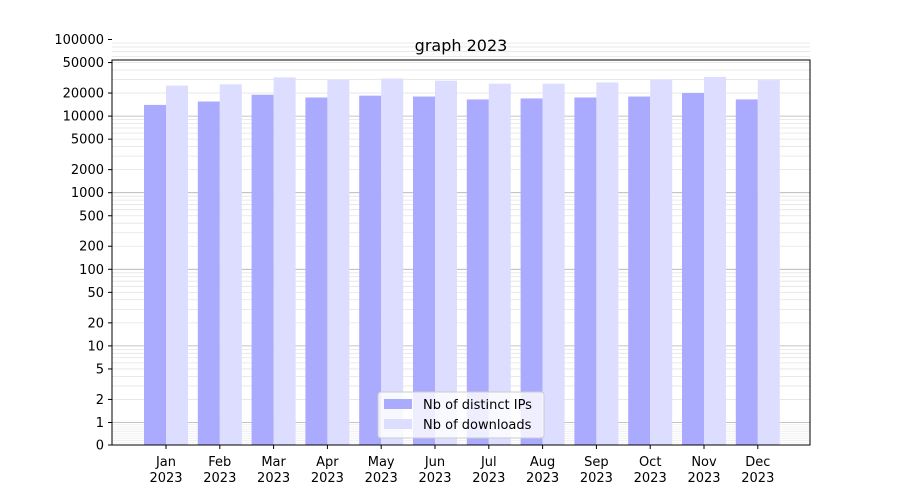 The width and height of the screenshot is (900, 500). What do you see at coordinates (477, 425) in the screenshot?
I see `legend-label: Nb of downloads` at bounding box center [477, 425].